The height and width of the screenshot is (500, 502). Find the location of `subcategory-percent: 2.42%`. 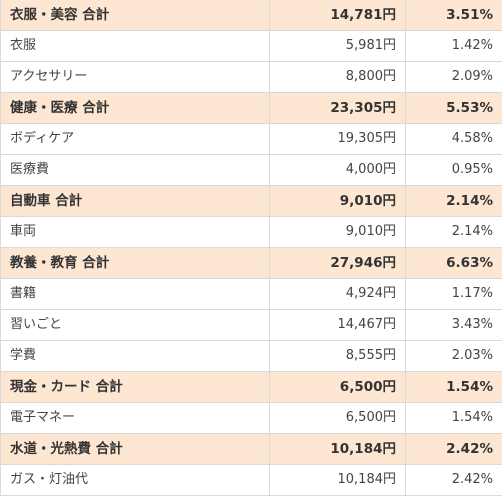

subcategory-percent: 2.42% is located at coordinates (453, 480).